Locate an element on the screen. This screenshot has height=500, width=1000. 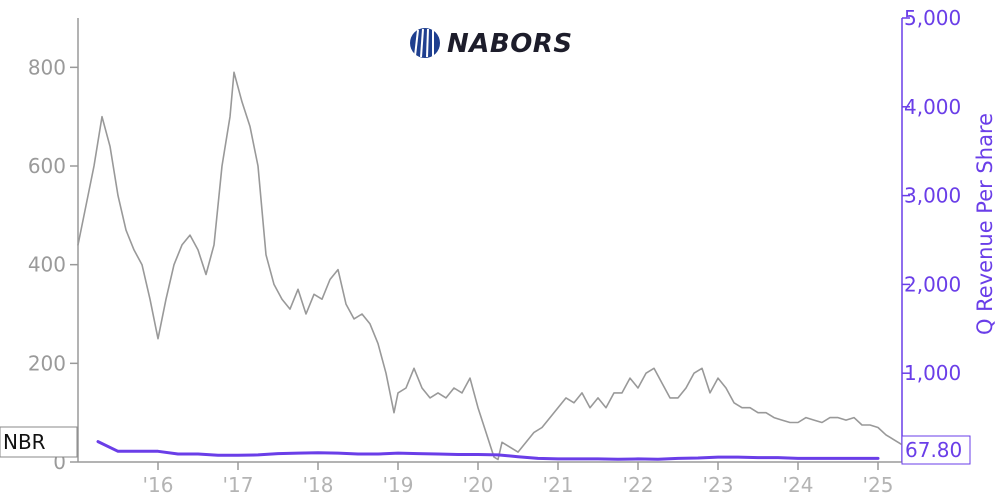
ticker-label: NBR is located at coordinates (24, 442).